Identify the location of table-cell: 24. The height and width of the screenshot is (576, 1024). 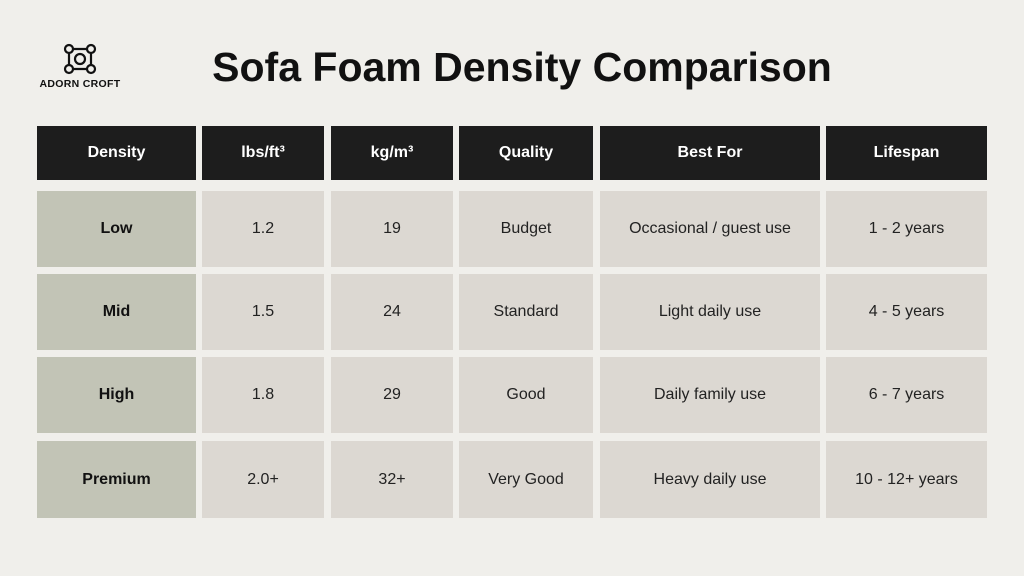
(392, 312).